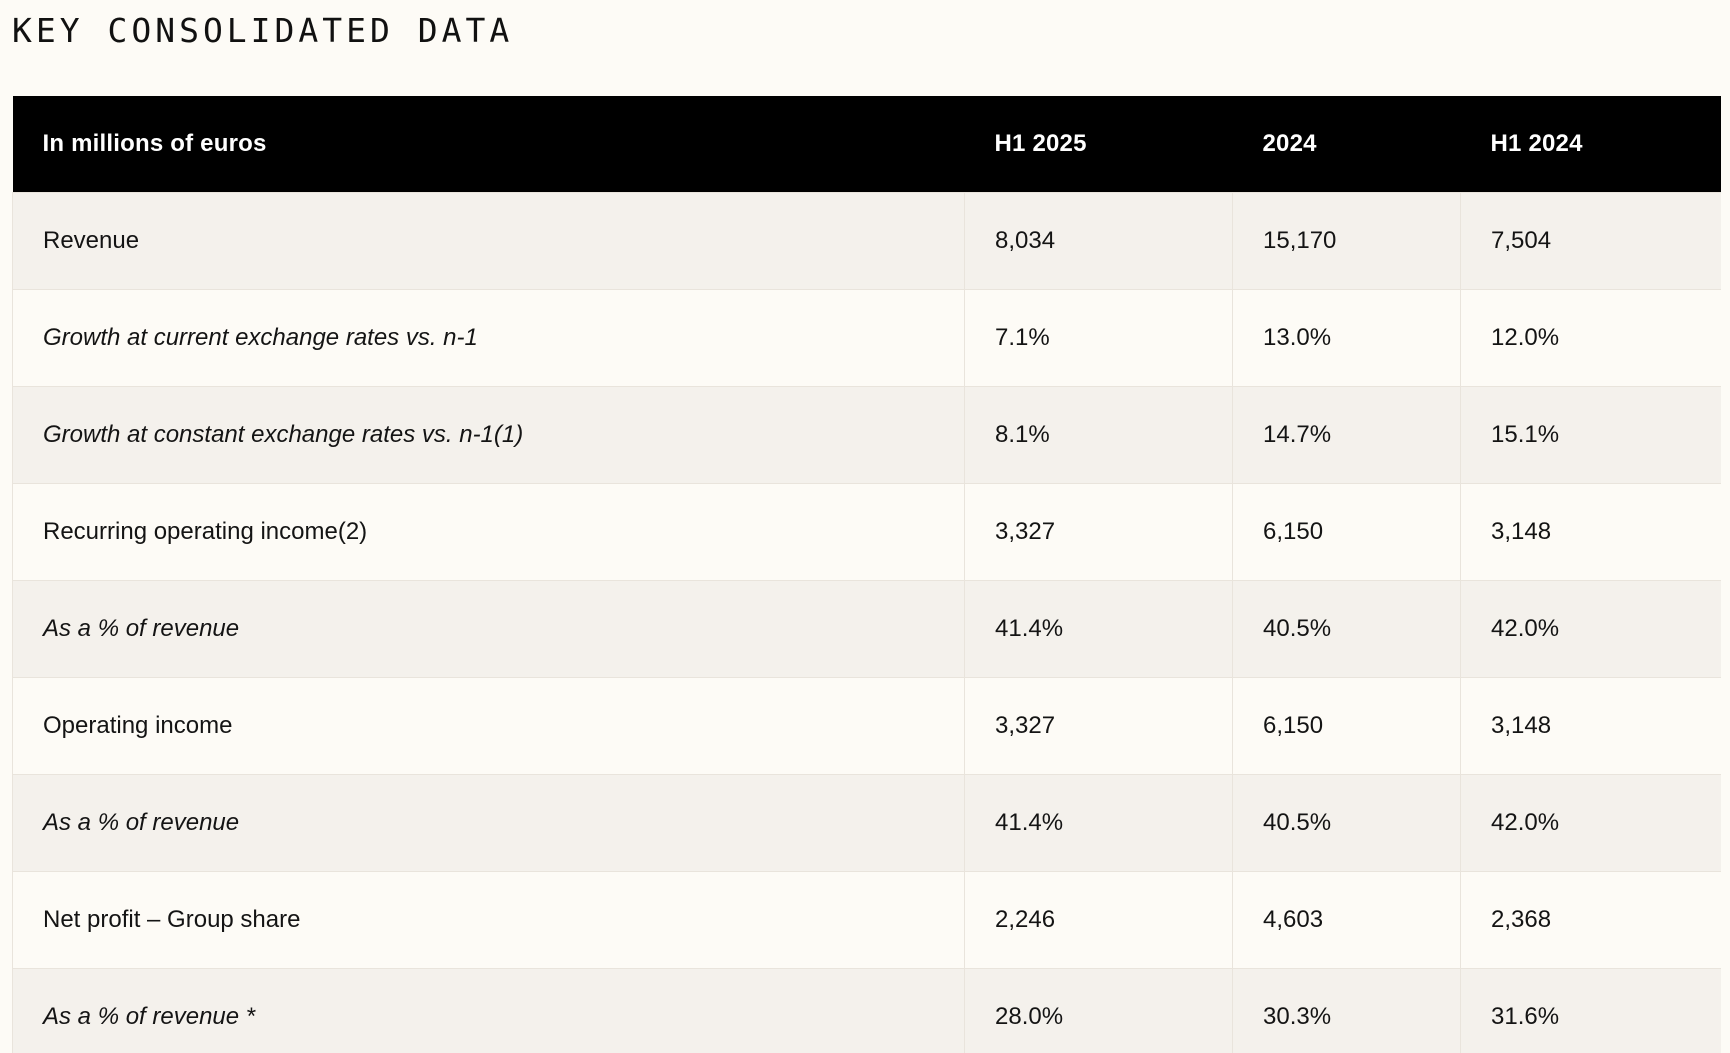 The height and width of the screenshot is (1053, 1730). I want to click on table-row-operating-margin: As a % of revenue 41.4% 40.5% 42.0%, so click(866, 822).